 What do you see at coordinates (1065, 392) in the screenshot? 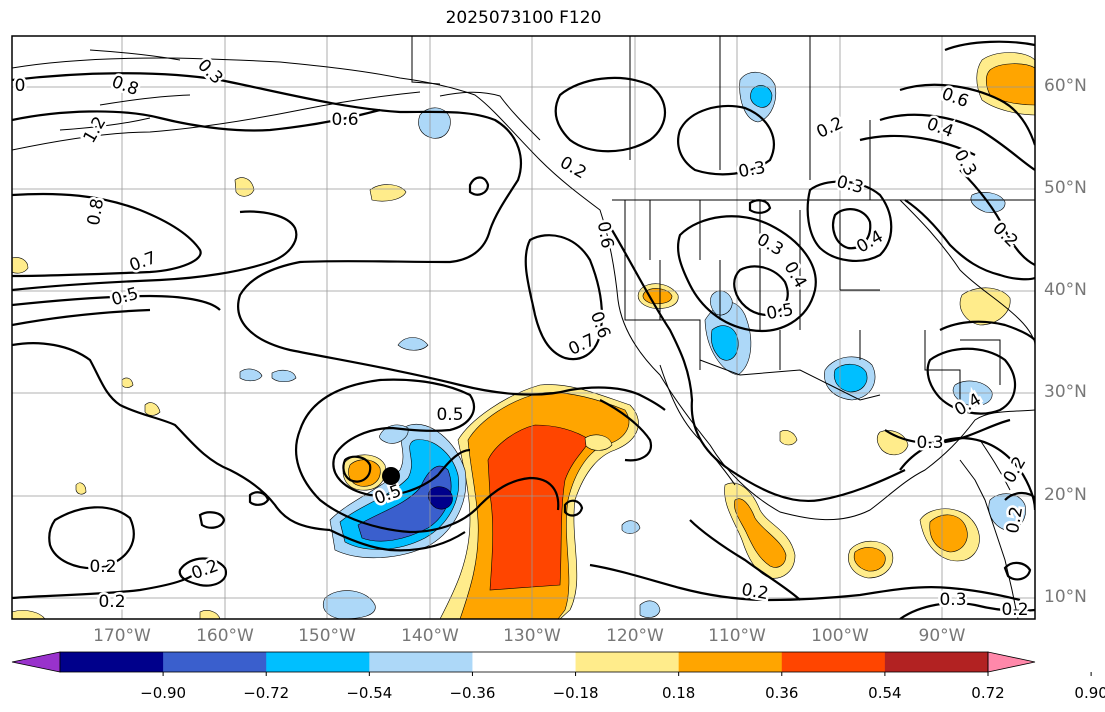
I see `latitude-label: 30°N` at bounding box center [1065, 392].